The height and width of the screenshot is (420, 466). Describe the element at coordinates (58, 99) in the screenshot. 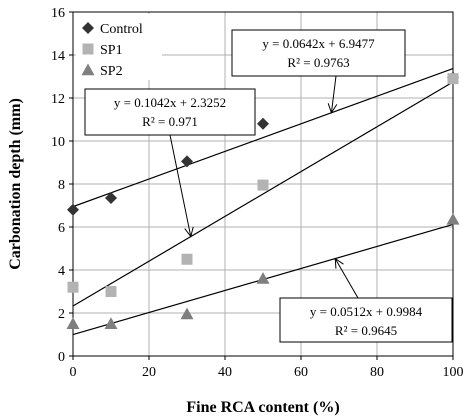

I see `y-tick-label: 12` at that location.